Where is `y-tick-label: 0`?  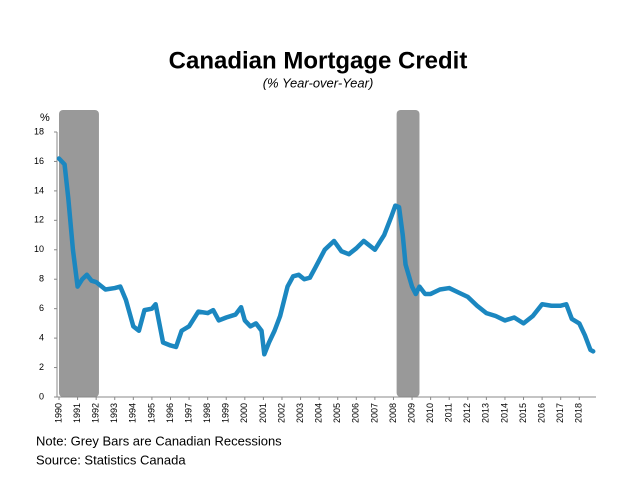
y-tick-label: 0 is located at coordinates (41, 396).